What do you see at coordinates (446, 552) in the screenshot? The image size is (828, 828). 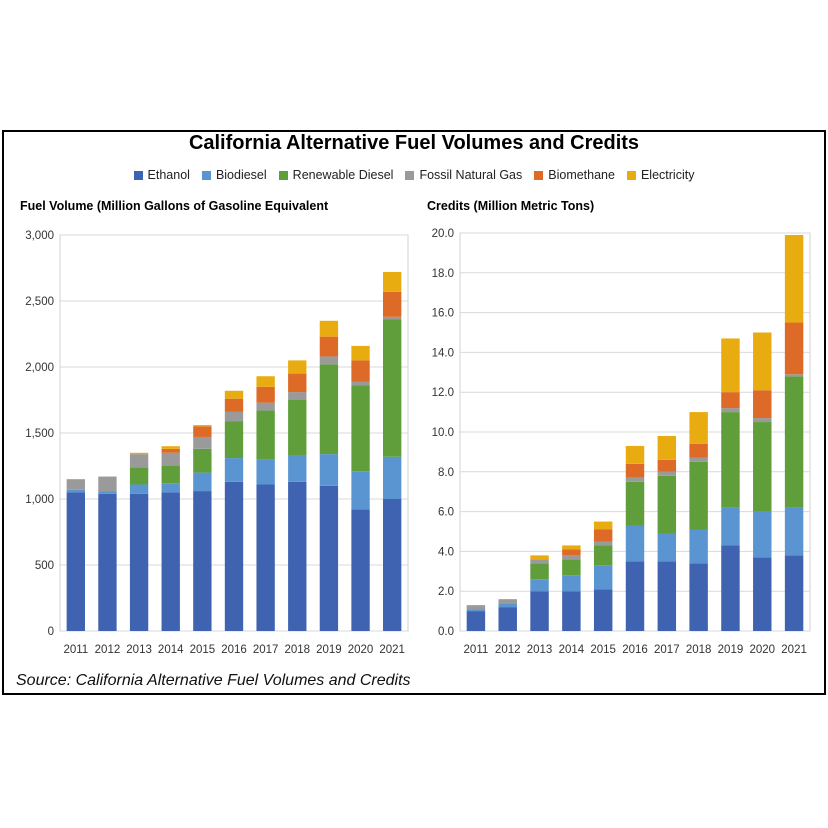 I see `y-tick-label: 4.0` at bounding box center [446, 552].